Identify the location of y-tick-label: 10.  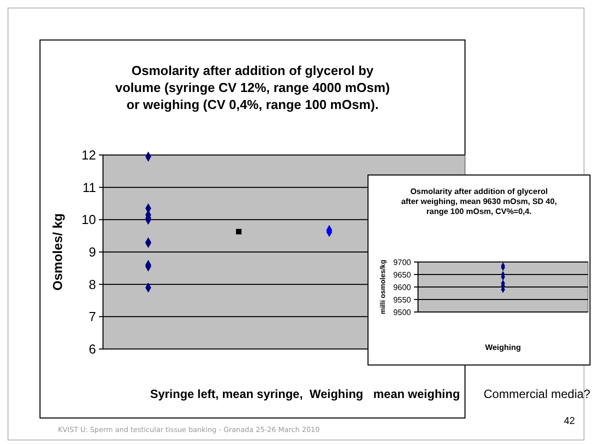
(89, 220).